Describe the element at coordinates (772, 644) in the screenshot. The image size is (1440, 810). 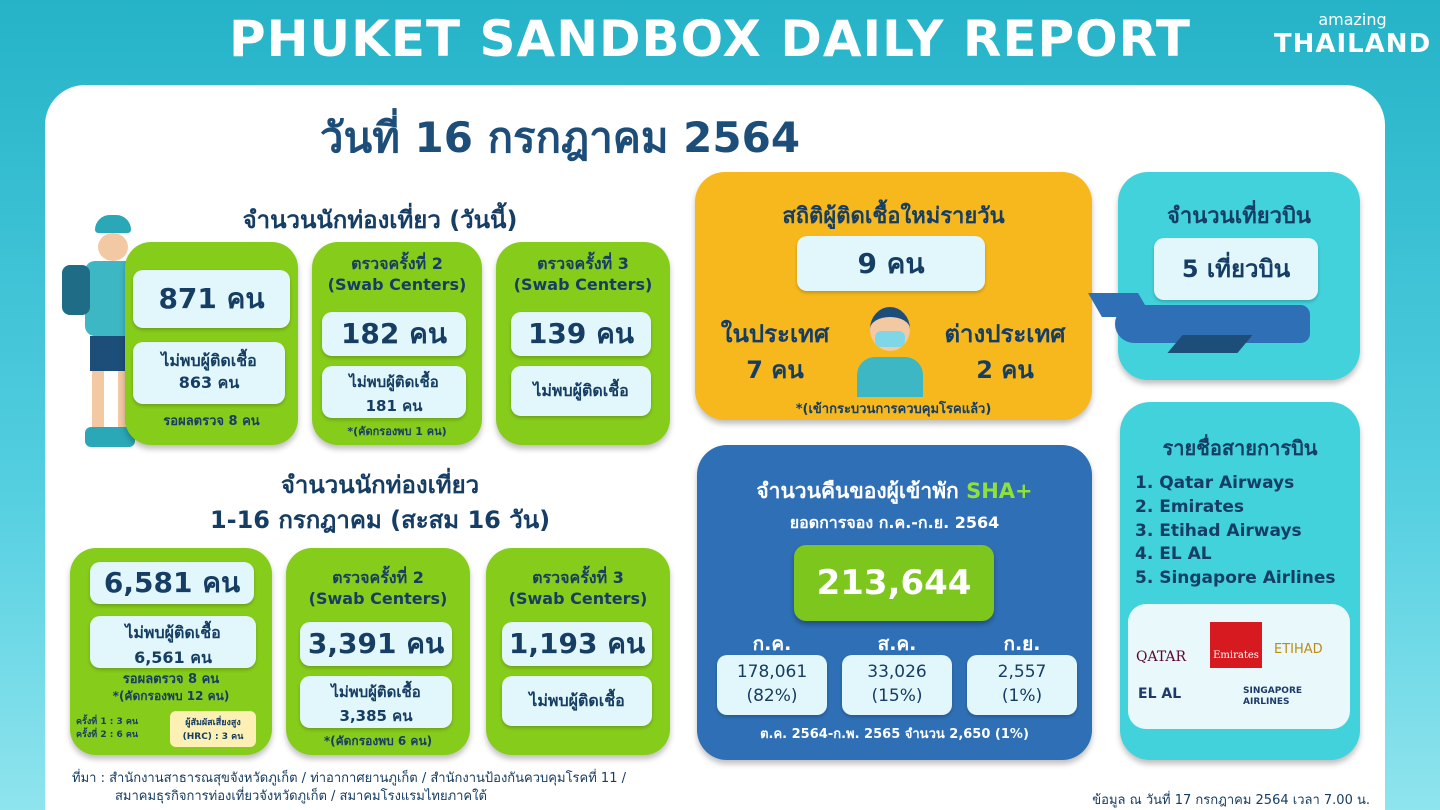
I see `month-label: ก.ค.` at that location.